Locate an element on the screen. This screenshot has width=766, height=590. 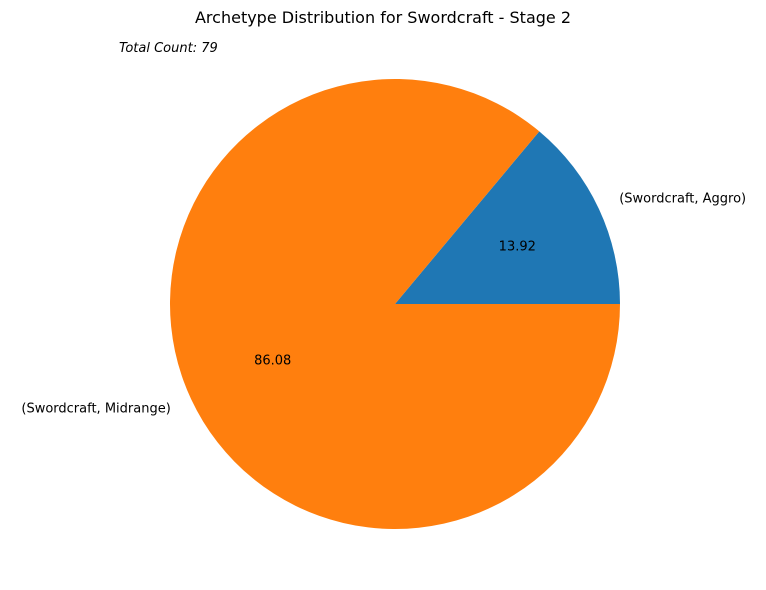
total-count-annotation: Total Count: 79 is located at coordinates (168, 48).